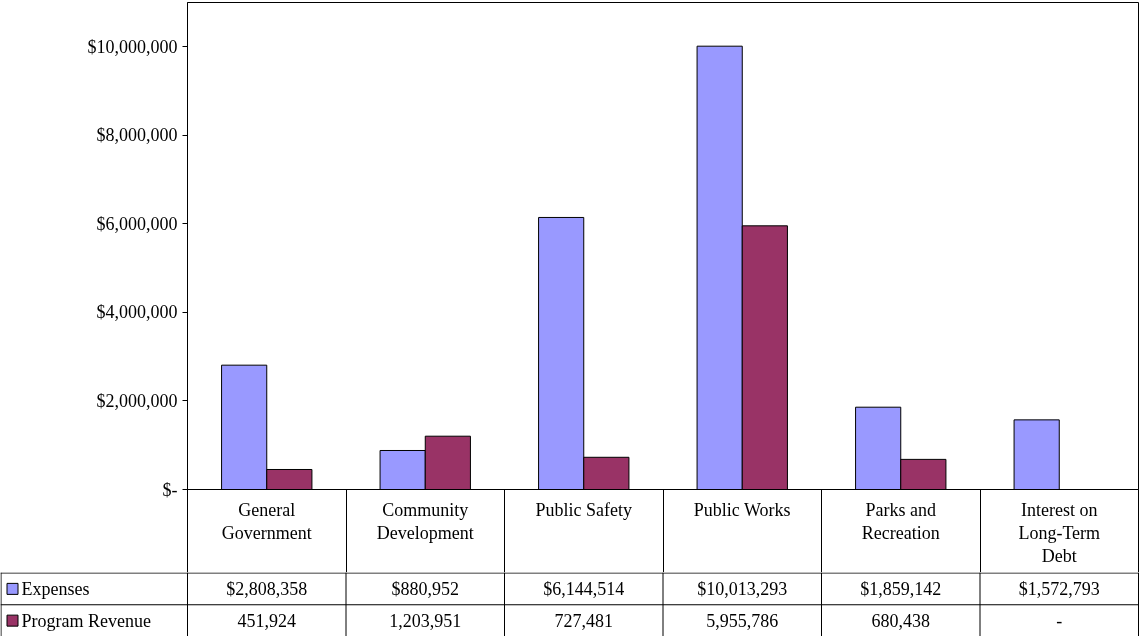  What do you see at coordinates (742, 588) in the screenshot?
I see `data-label: $10,013,293` at bounding box center [742, 588].